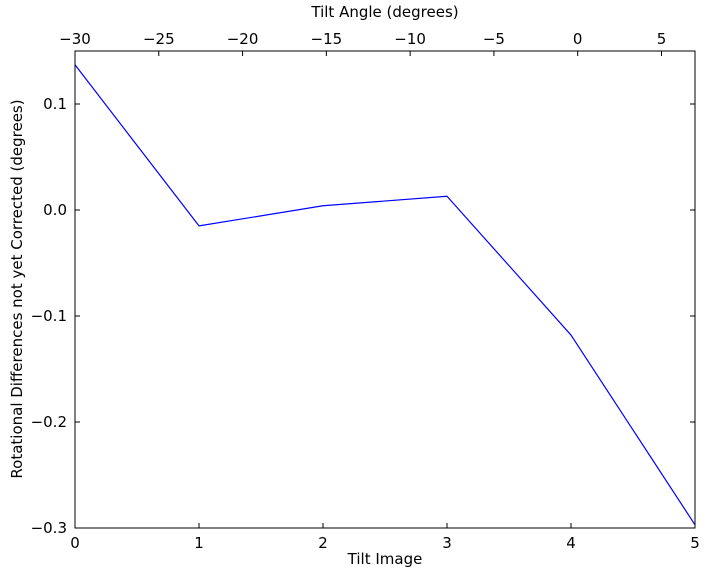 The width and height of the screenshot is (708, 579). I want to click on x-tick-label: 3, so click(447, 543).